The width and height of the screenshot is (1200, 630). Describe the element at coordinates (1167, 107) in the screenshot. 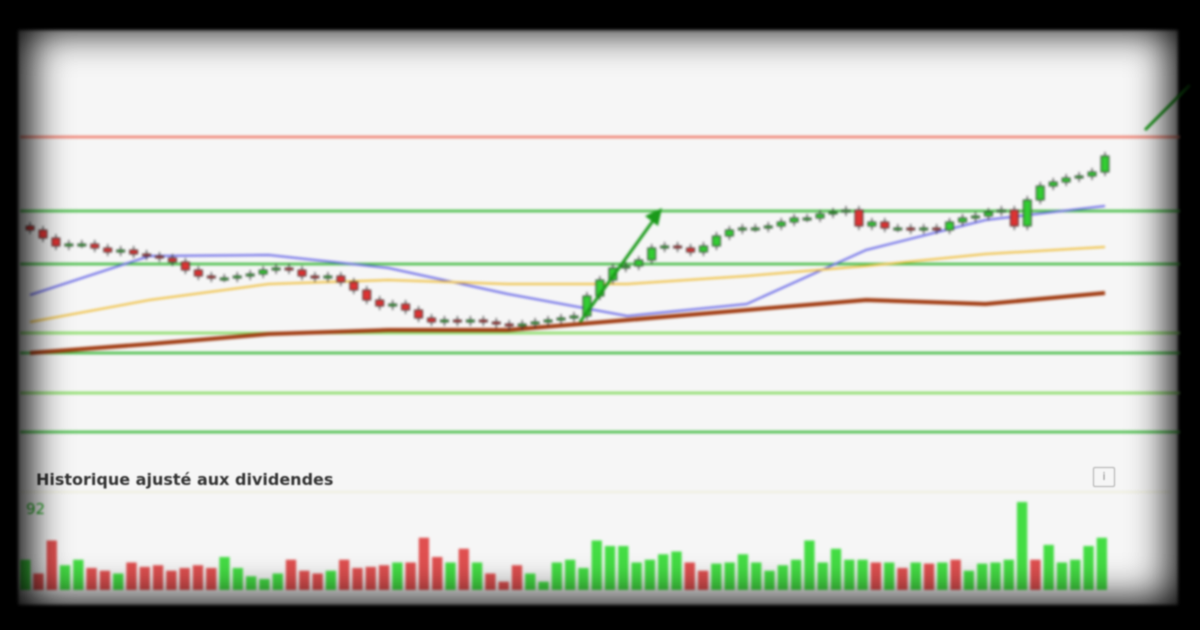

I see `trend-arrow` at that location.